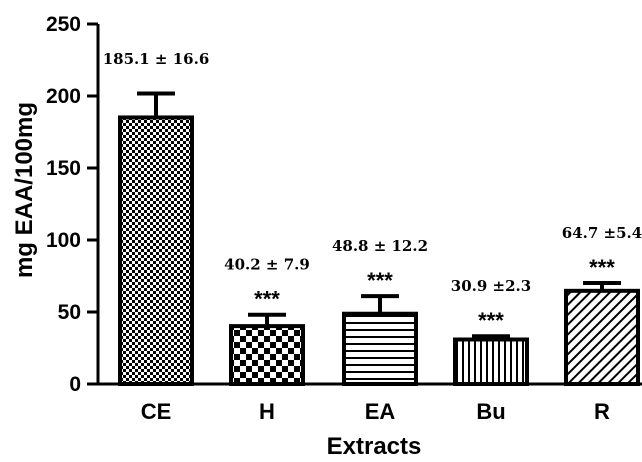 The image size is (642, 462). I want to click on y-axis-ticks: 0 50 100 150 200 250, so click(72, 204).